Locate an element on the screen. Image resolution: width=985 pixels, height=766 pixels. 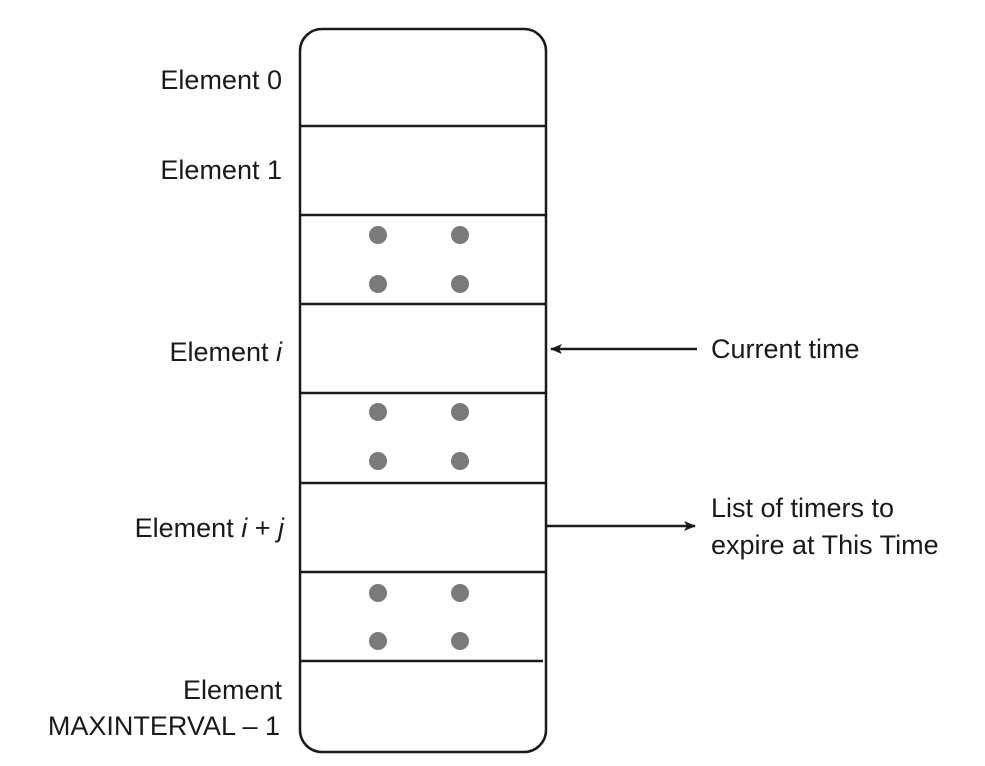
timer-list-label-line1: List of timers to is located at coordinates (802, 508).